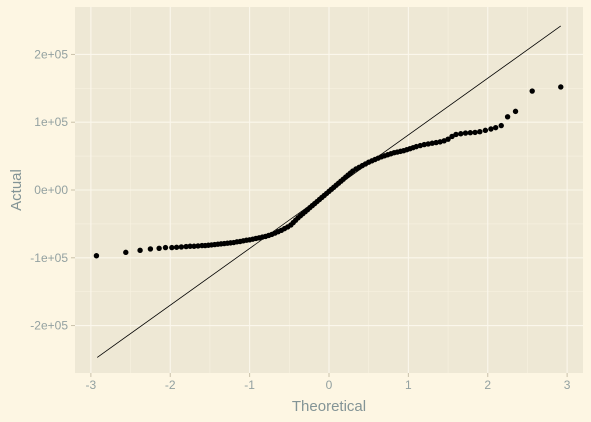 Image resolution: width=591 pixels, height=422 pixels. What do you see at coordinates (16, 190) in the screenshot?
I see `y-axis-title: Actual` at bounding box center [16, 190].